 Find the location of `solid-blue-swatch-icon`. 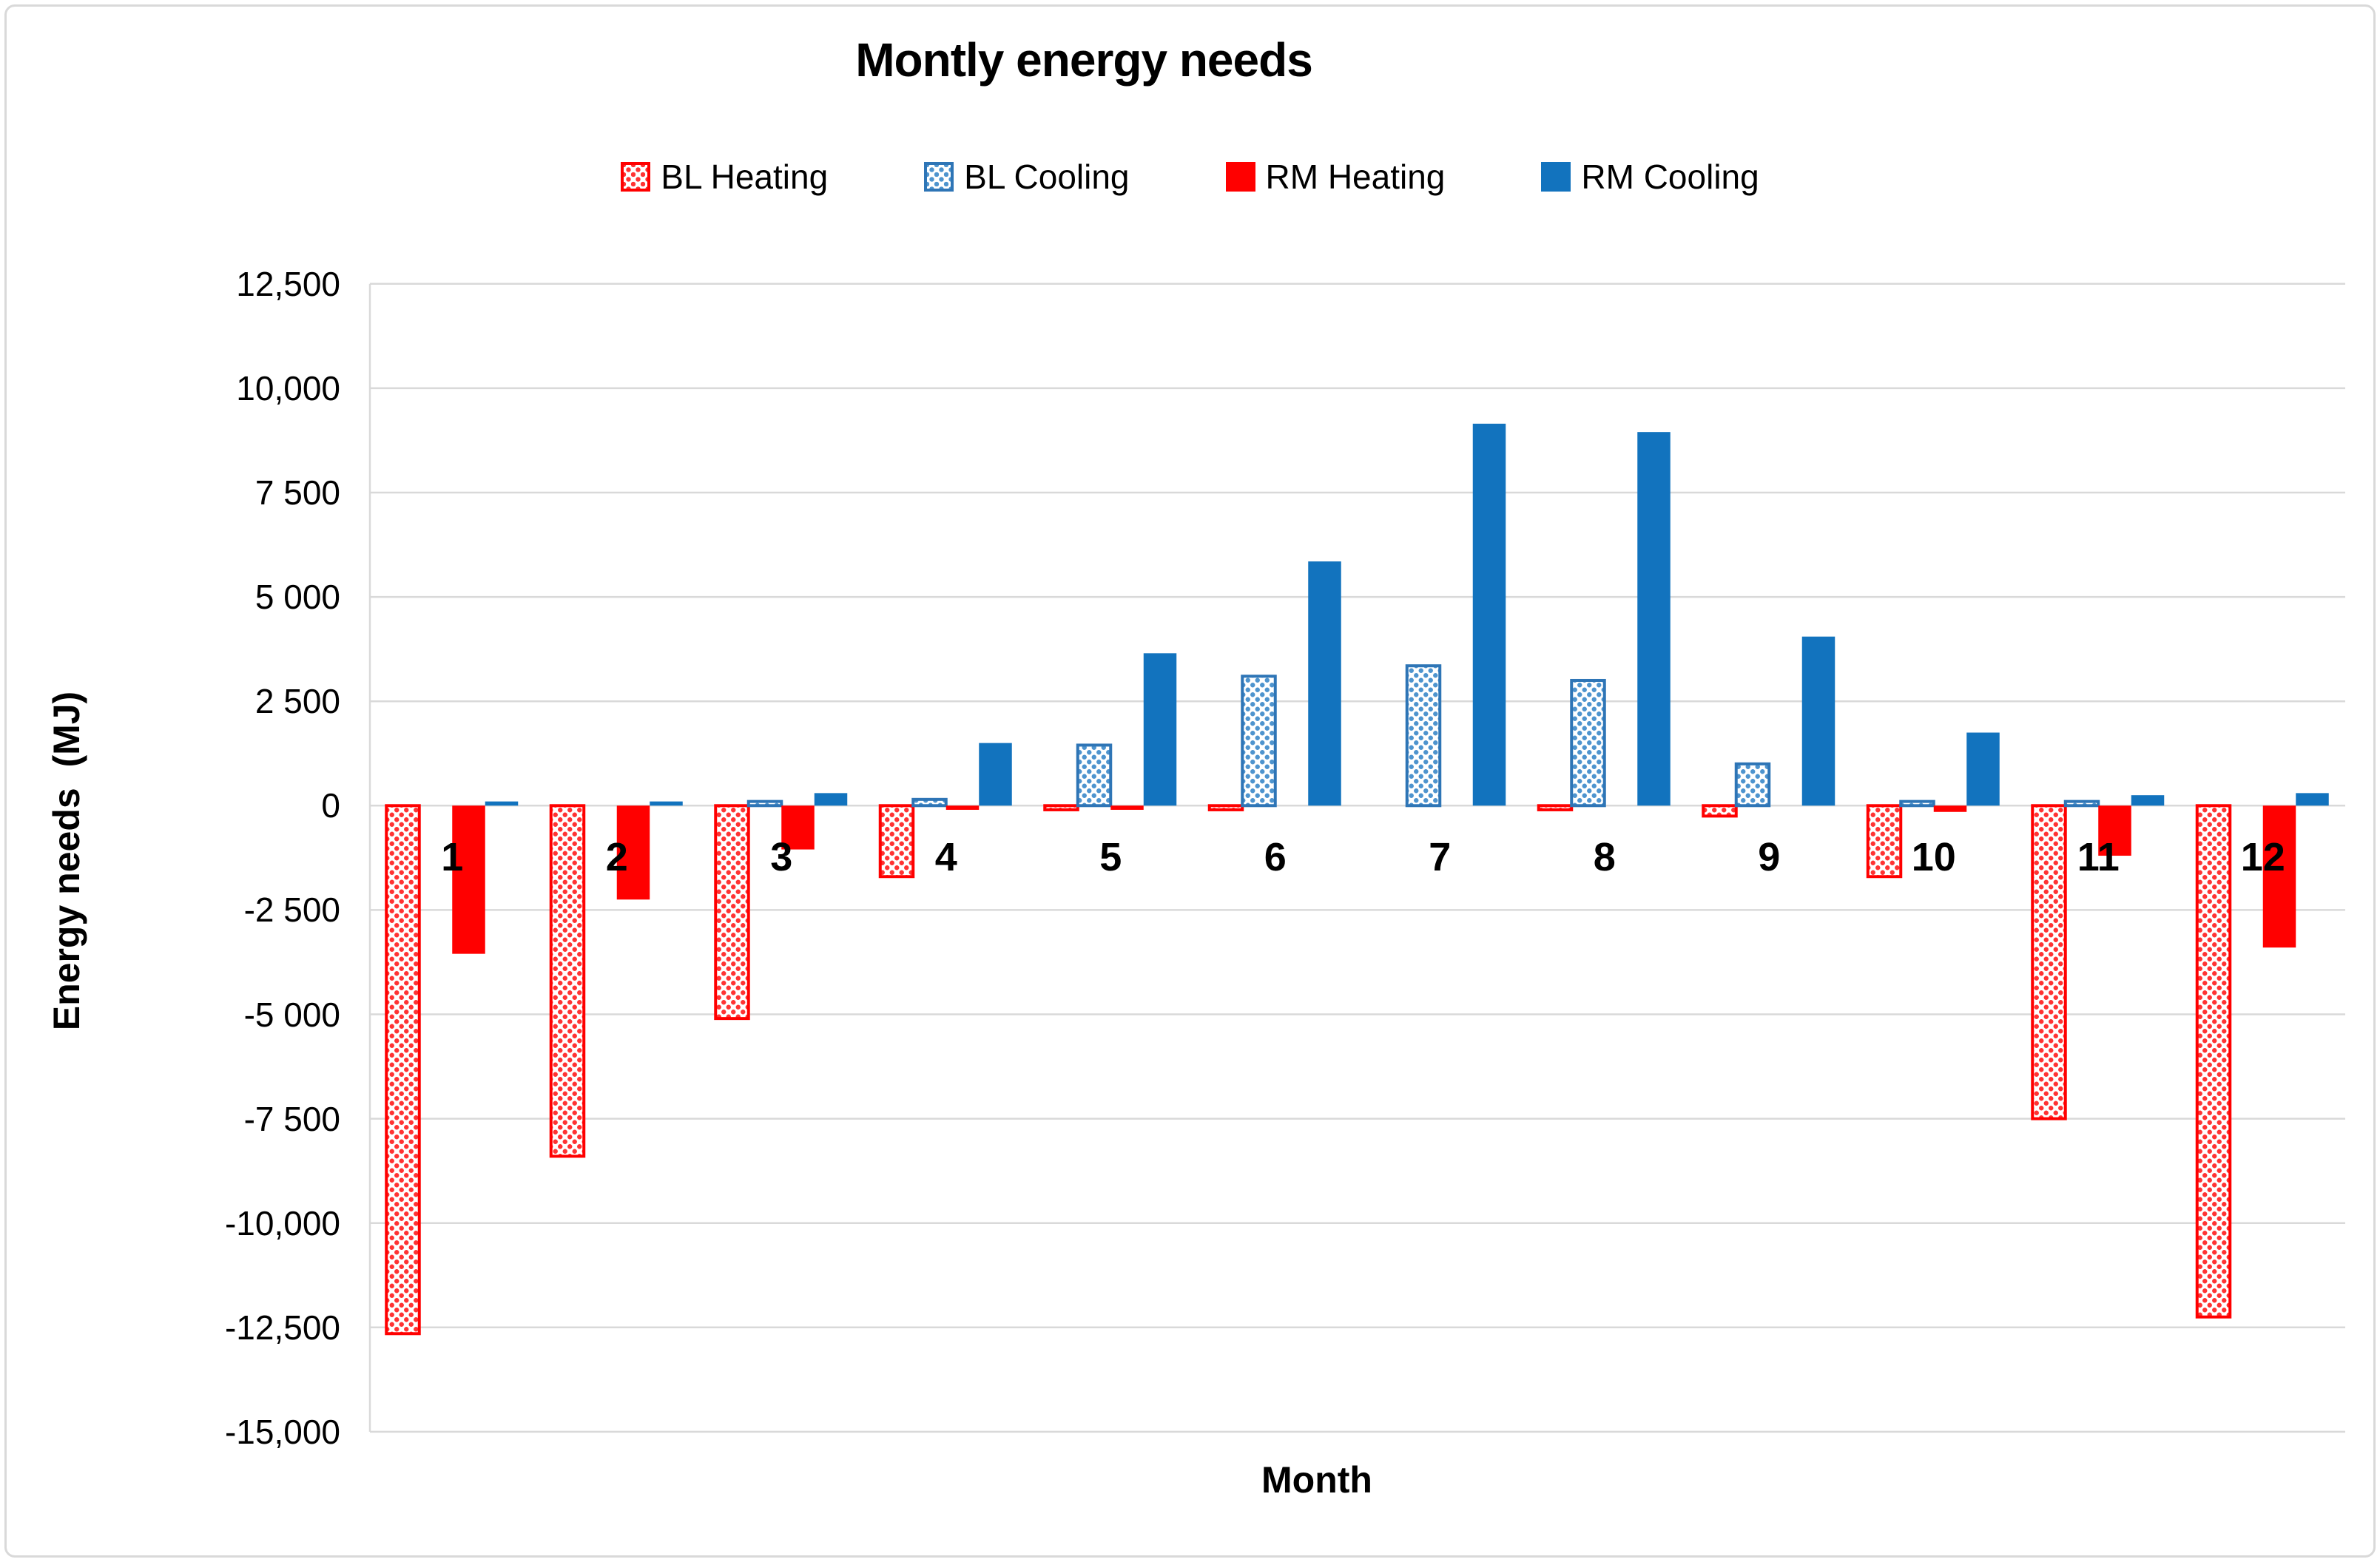

solid-blue-swatch-icon is located at coordinates (1556, 177).